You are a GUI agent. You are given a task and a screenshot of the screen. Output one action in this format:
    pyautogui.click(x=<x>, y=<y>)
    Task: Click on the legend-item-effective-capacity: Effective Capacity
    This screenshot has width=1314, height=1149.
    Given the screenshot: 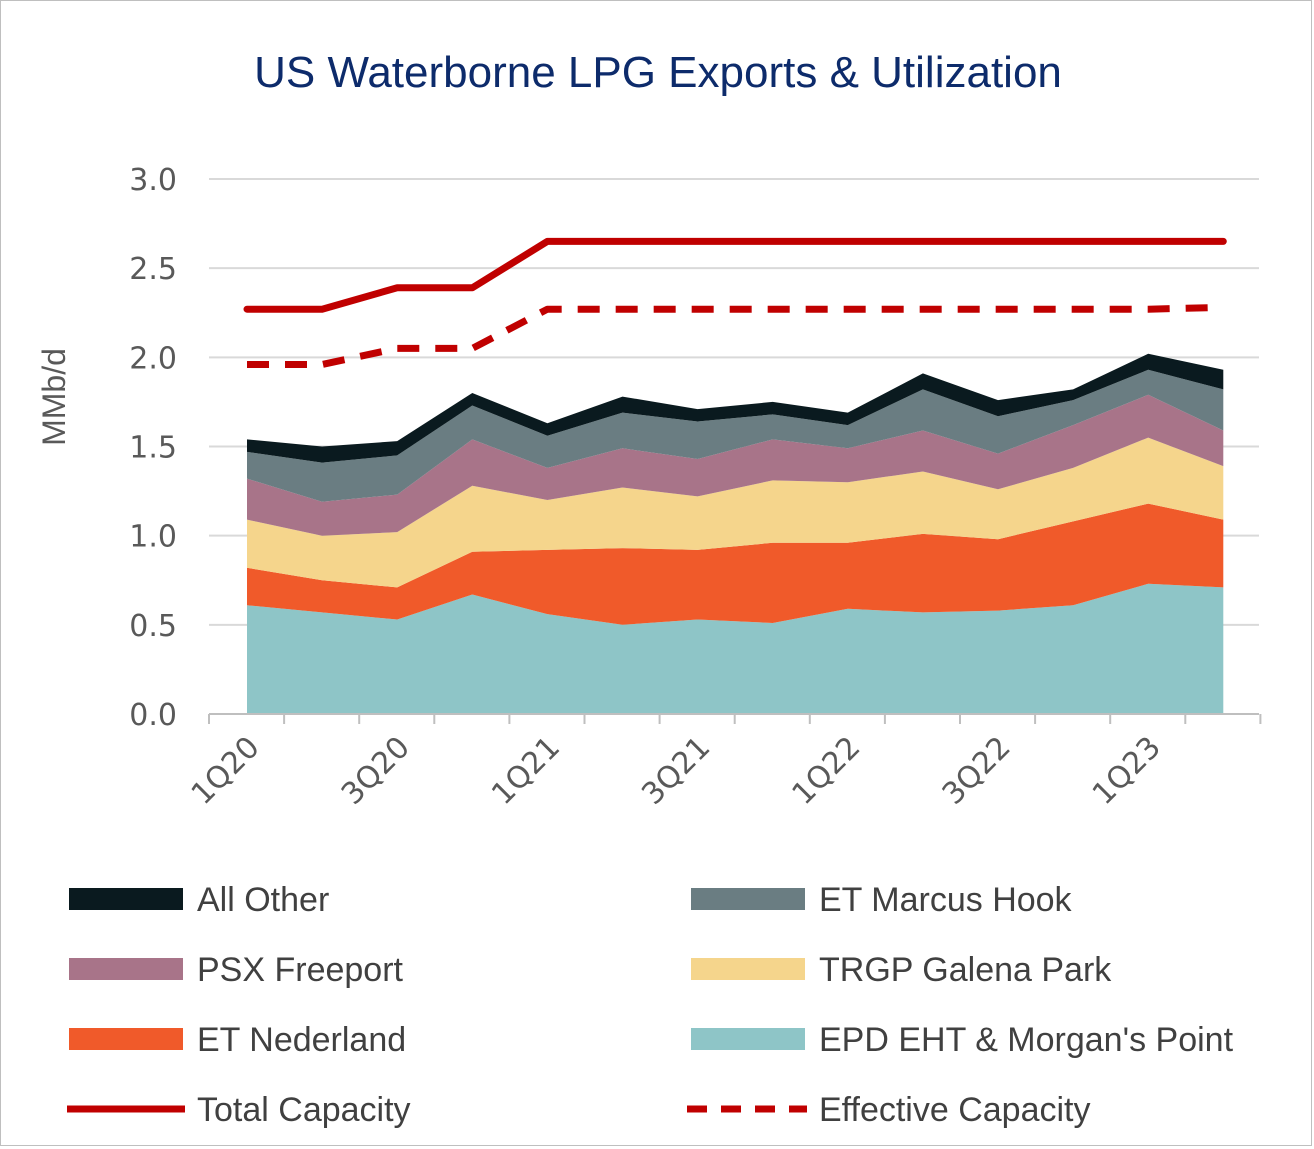 What is the action you would take?
    pyautogui.click(x=889, y=1110)
    